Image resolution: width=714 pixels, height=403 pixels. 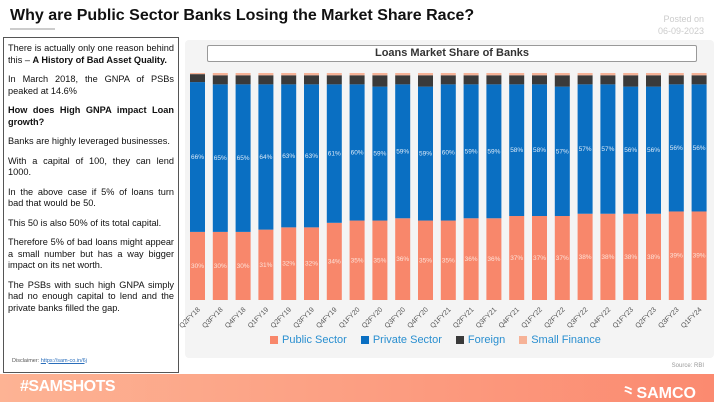 What do you see at coordinates (418, 317) in the screenshot?
I see `x-tick-label: Q4FY20` at bounding box center [418, 317].